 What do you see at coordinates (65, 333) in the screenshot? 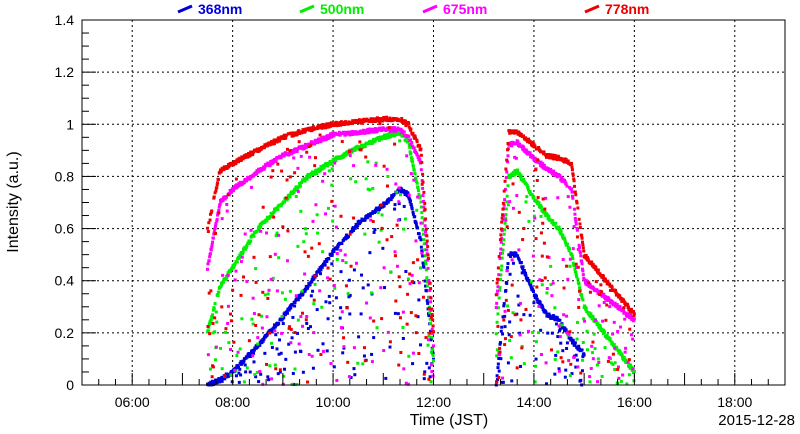
I see `y-tick-label: 0.2` at bounding box center [65, 333].